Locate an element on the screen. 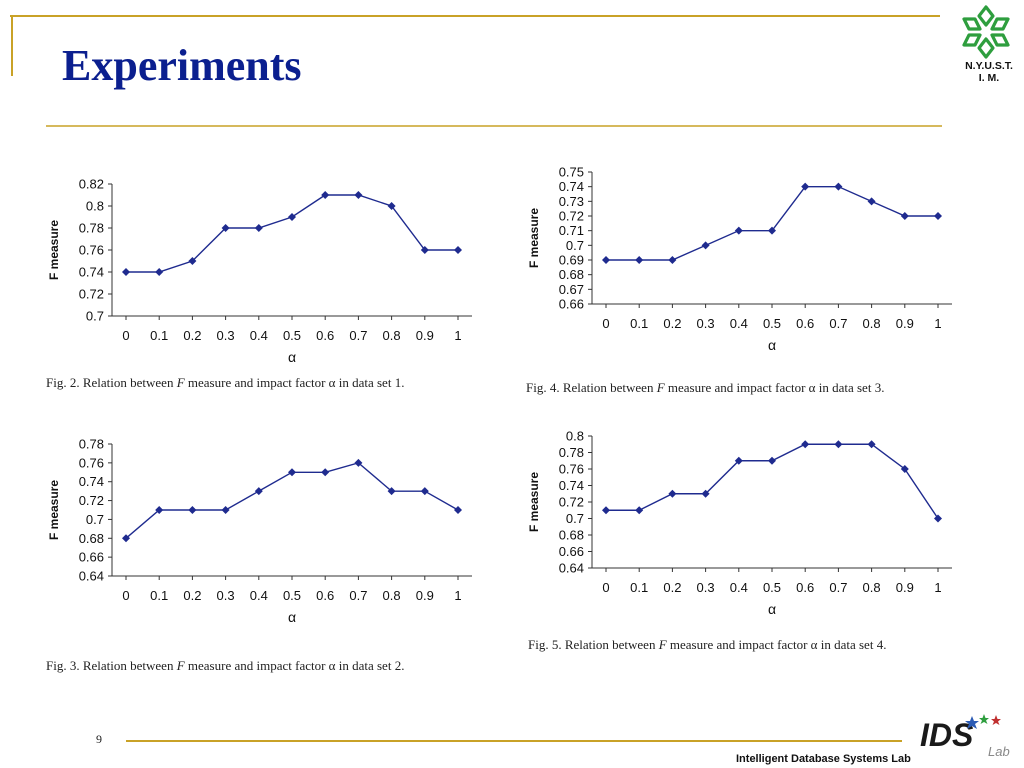 This screenshot has width=1024, height=768. logo-text-line1: N.Y.U.S.T. is located at coordinates (989, 66).